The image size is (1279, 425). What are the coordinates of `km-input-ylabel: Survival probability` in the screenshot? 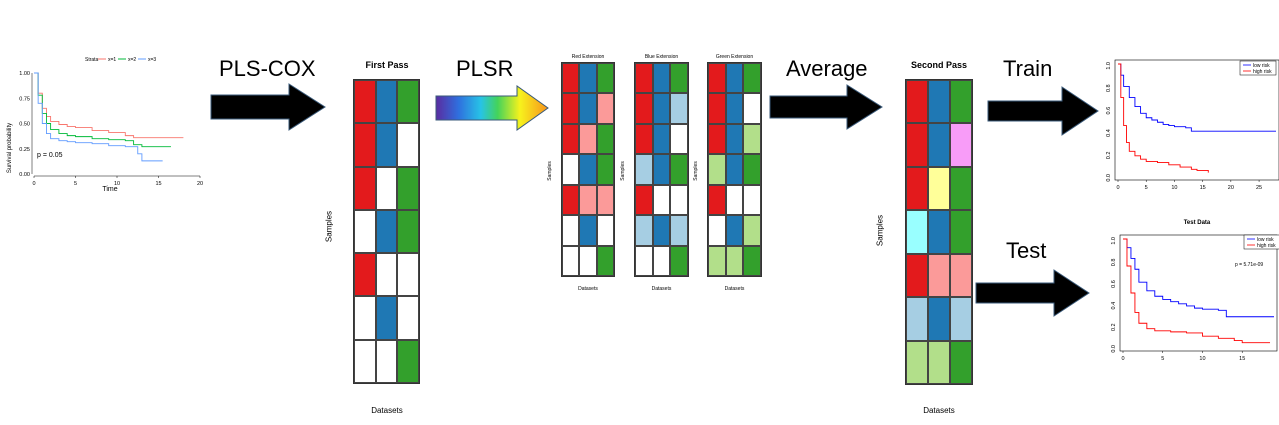 It's located at (10, 148).